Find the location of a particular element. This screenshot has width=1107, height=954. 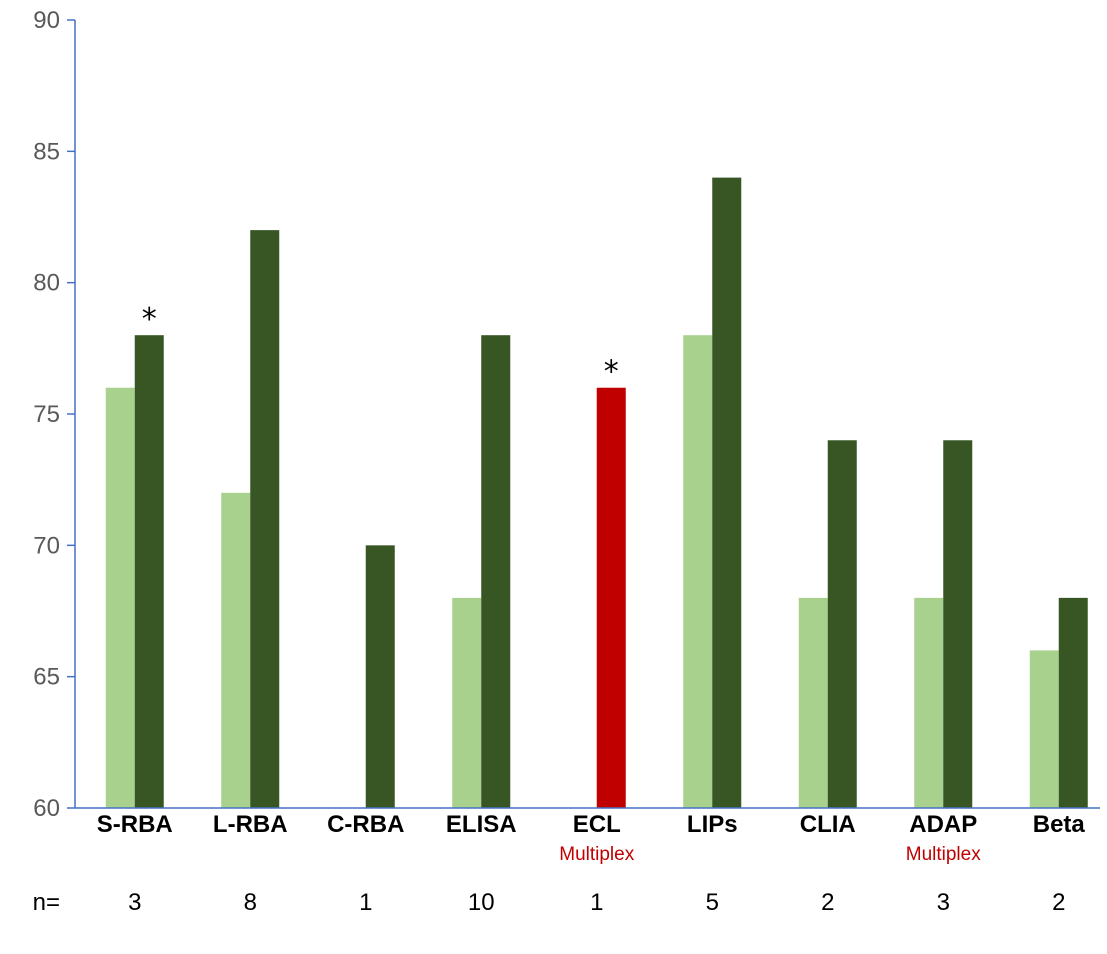

category-label-elisa: ELISA is located at coordinates (481, 824).